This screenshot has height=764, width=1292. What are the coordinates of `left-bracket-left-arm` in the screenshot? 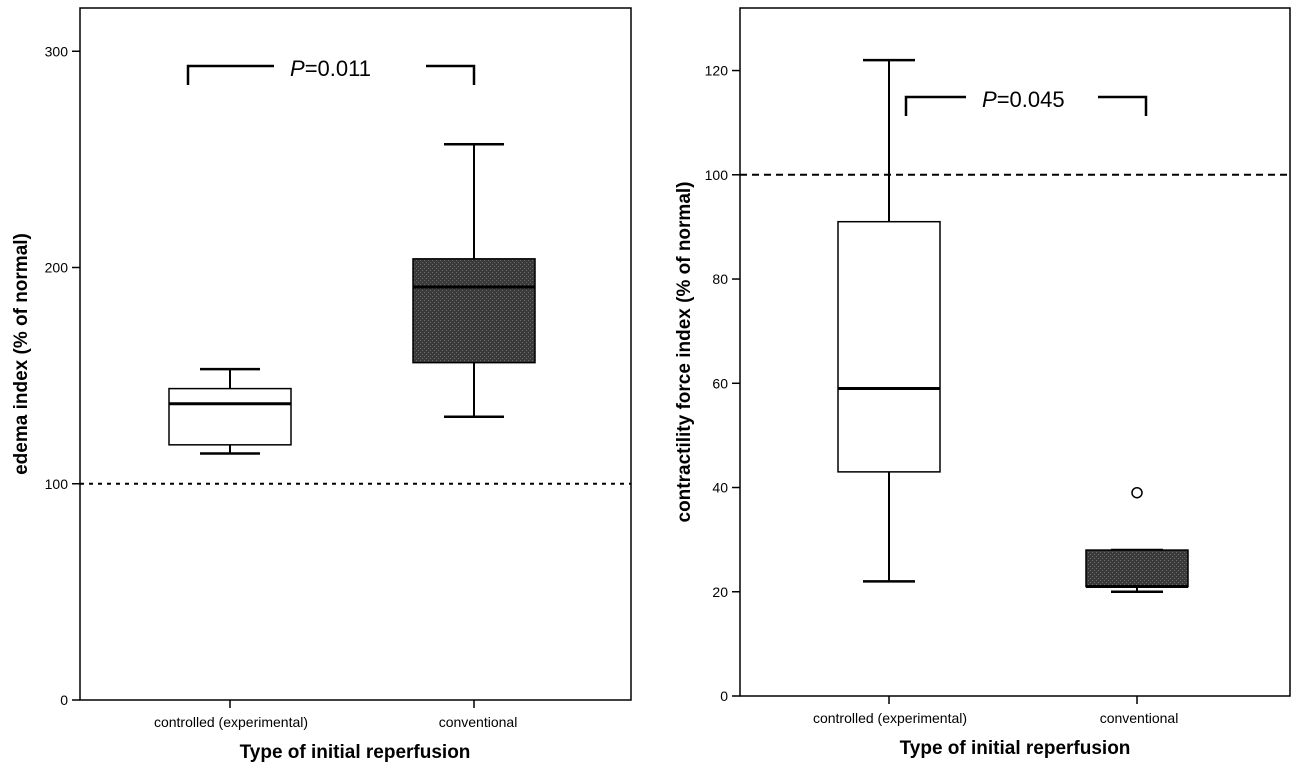 It's located at (230, 74).